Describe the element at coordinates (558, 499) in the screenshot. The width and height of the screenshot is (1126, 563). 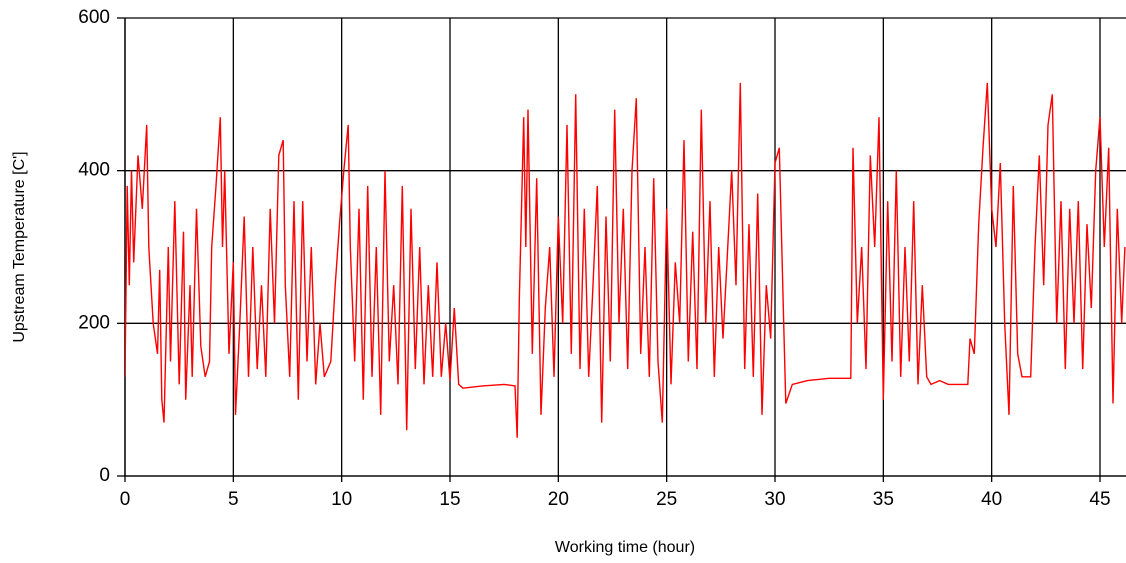
I see `x-tick-label: 20` at that location.